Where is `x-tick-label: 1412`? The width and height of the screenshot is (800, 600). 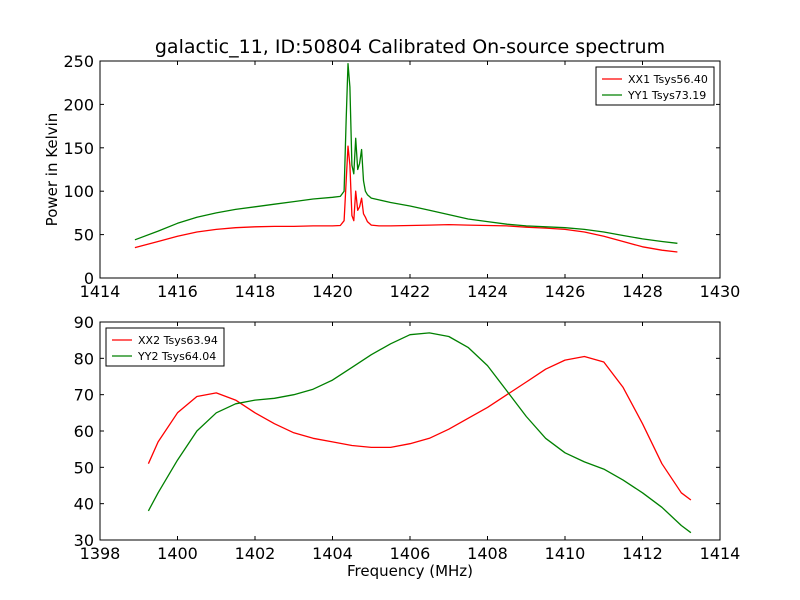
x-tick-label: 1412 is located at coordinates (642, 553).